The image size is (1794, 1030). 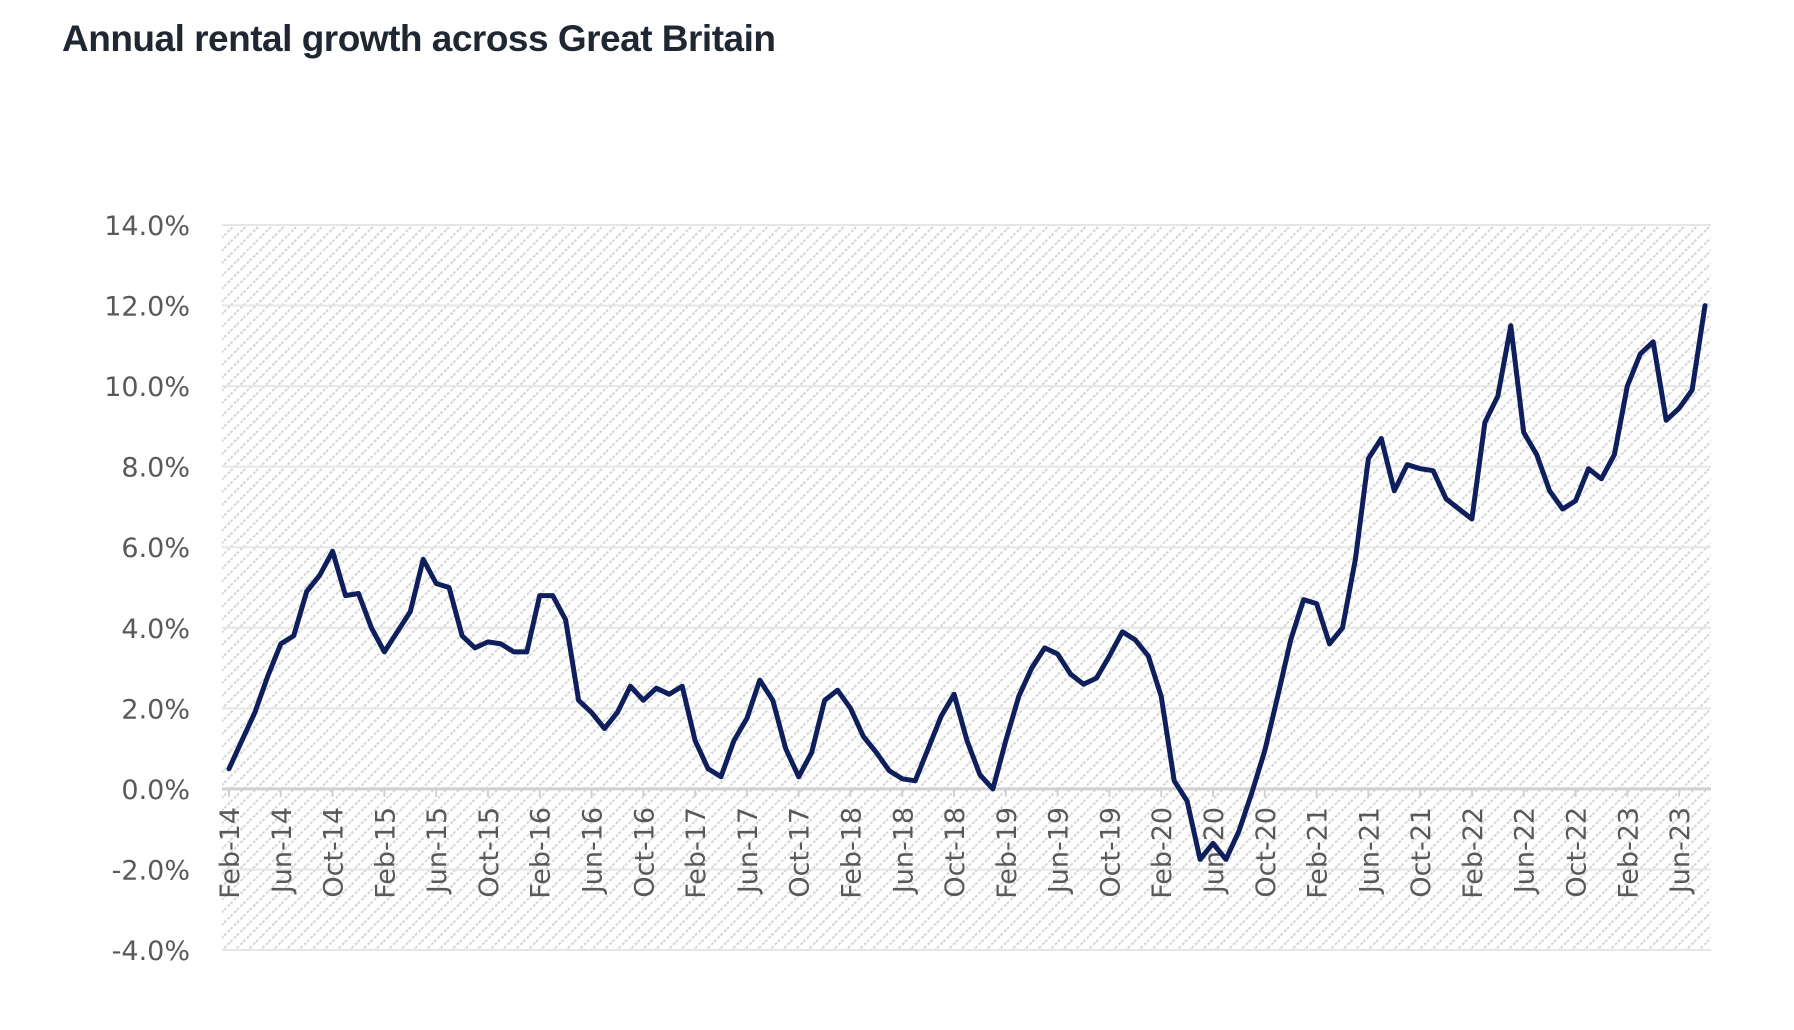 I want to click on x-tick-label: Jun-19, so click(x=1059, y=851).